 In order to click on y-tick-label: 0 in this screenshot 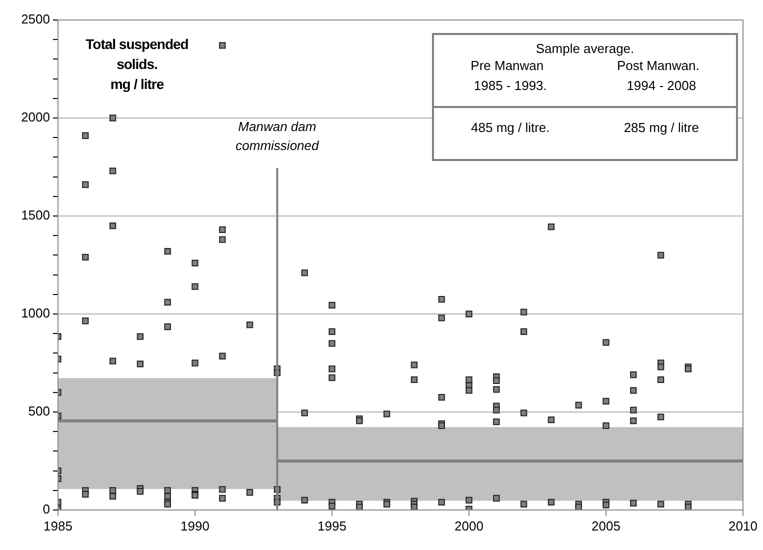, I will do `click(46, 509)`.